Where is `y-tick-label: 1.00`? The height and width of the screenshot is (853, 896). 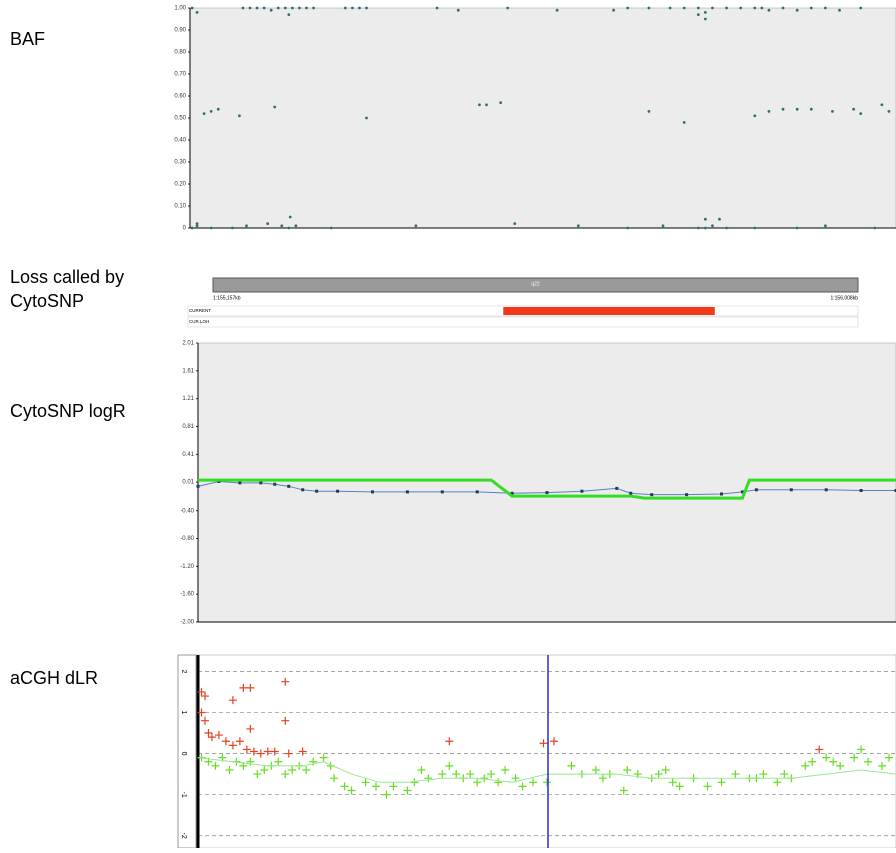
y-tick-label: 1.00 is located at coordinates (180, 9).